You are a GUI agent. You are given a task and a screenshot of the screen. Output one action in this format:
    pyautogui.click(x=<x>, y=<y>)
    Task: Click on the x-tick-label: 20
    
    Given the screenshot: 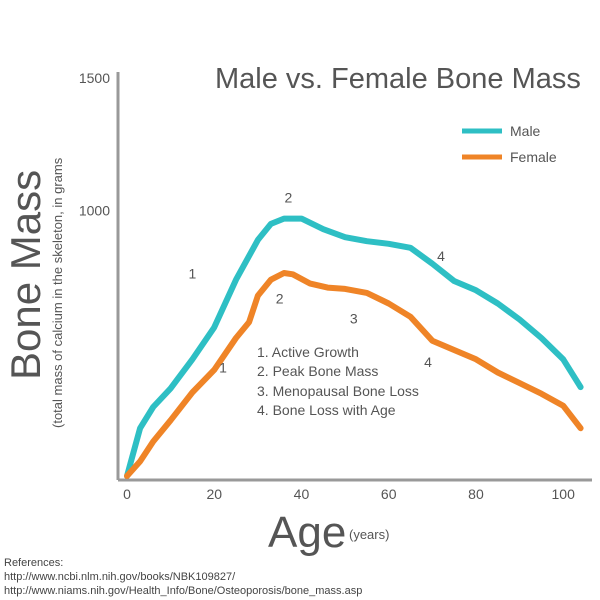 What is the action you would take?
    pyautogui.click(x=214, y=494)
    